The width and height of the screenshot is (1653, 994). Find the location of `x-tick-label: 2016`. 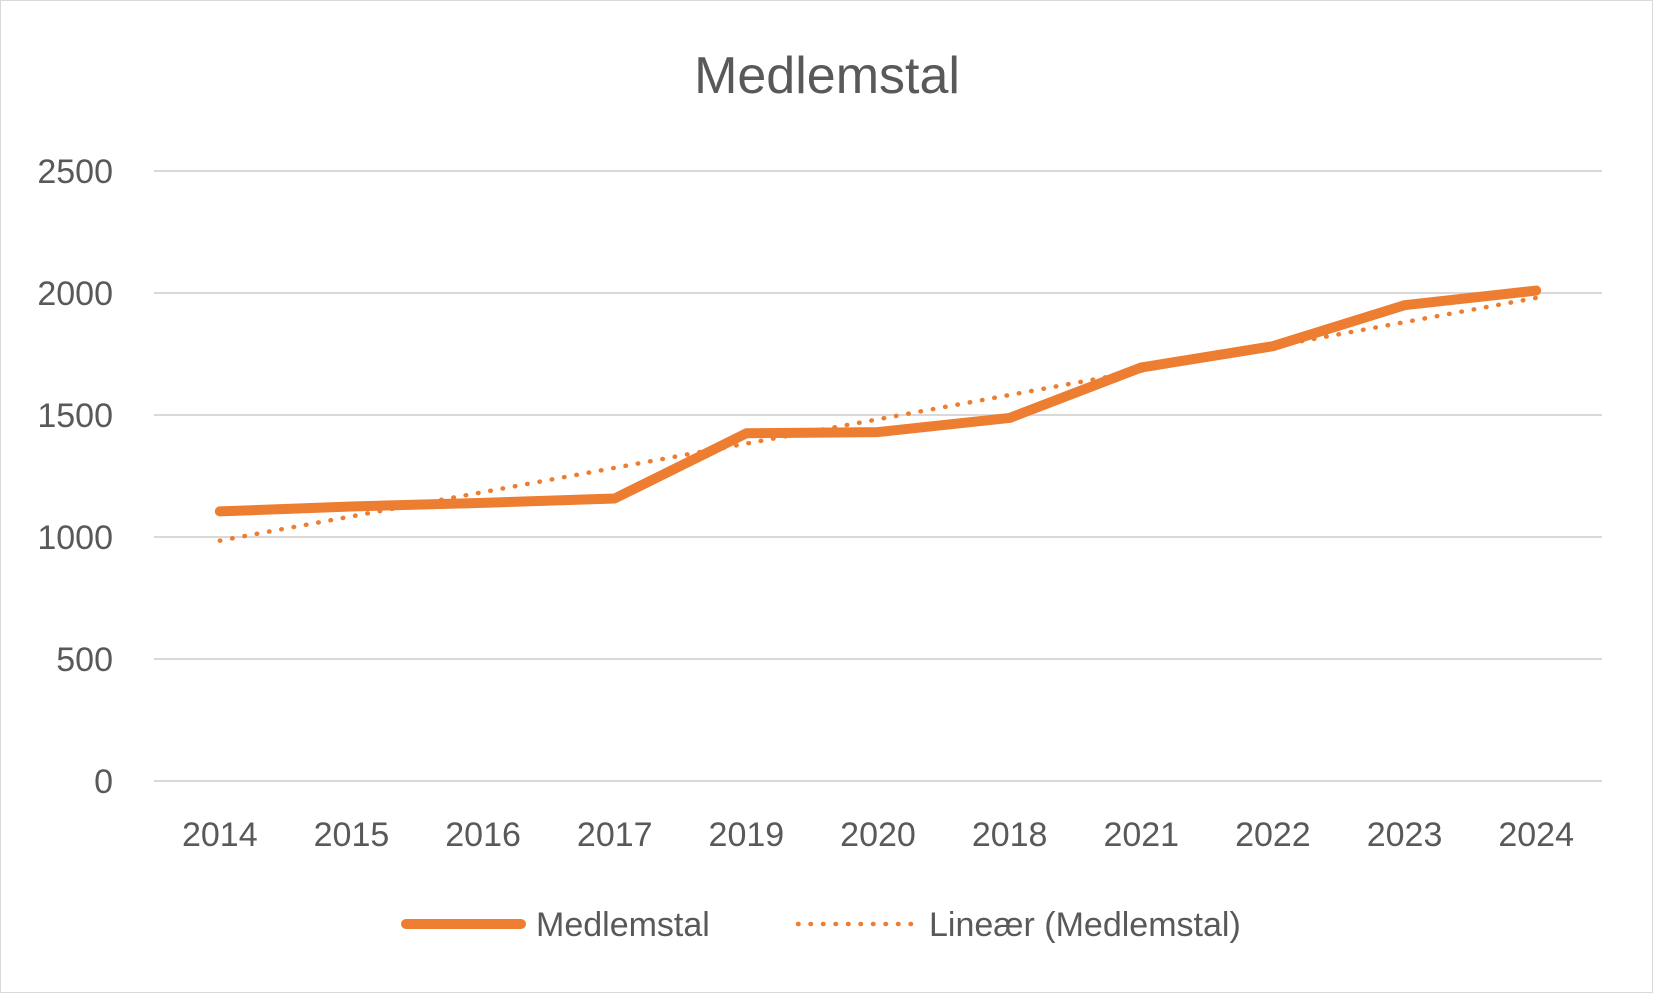

x-tick-label: 2016 is located at coordinates (483, 835).